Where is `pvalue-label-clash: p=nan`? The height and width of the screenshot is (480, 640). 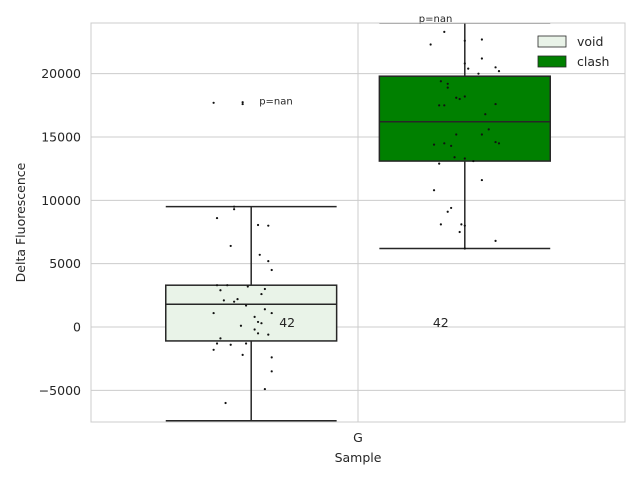
pvalue-label-clash: p=nan is located at coordinates (436, 19).